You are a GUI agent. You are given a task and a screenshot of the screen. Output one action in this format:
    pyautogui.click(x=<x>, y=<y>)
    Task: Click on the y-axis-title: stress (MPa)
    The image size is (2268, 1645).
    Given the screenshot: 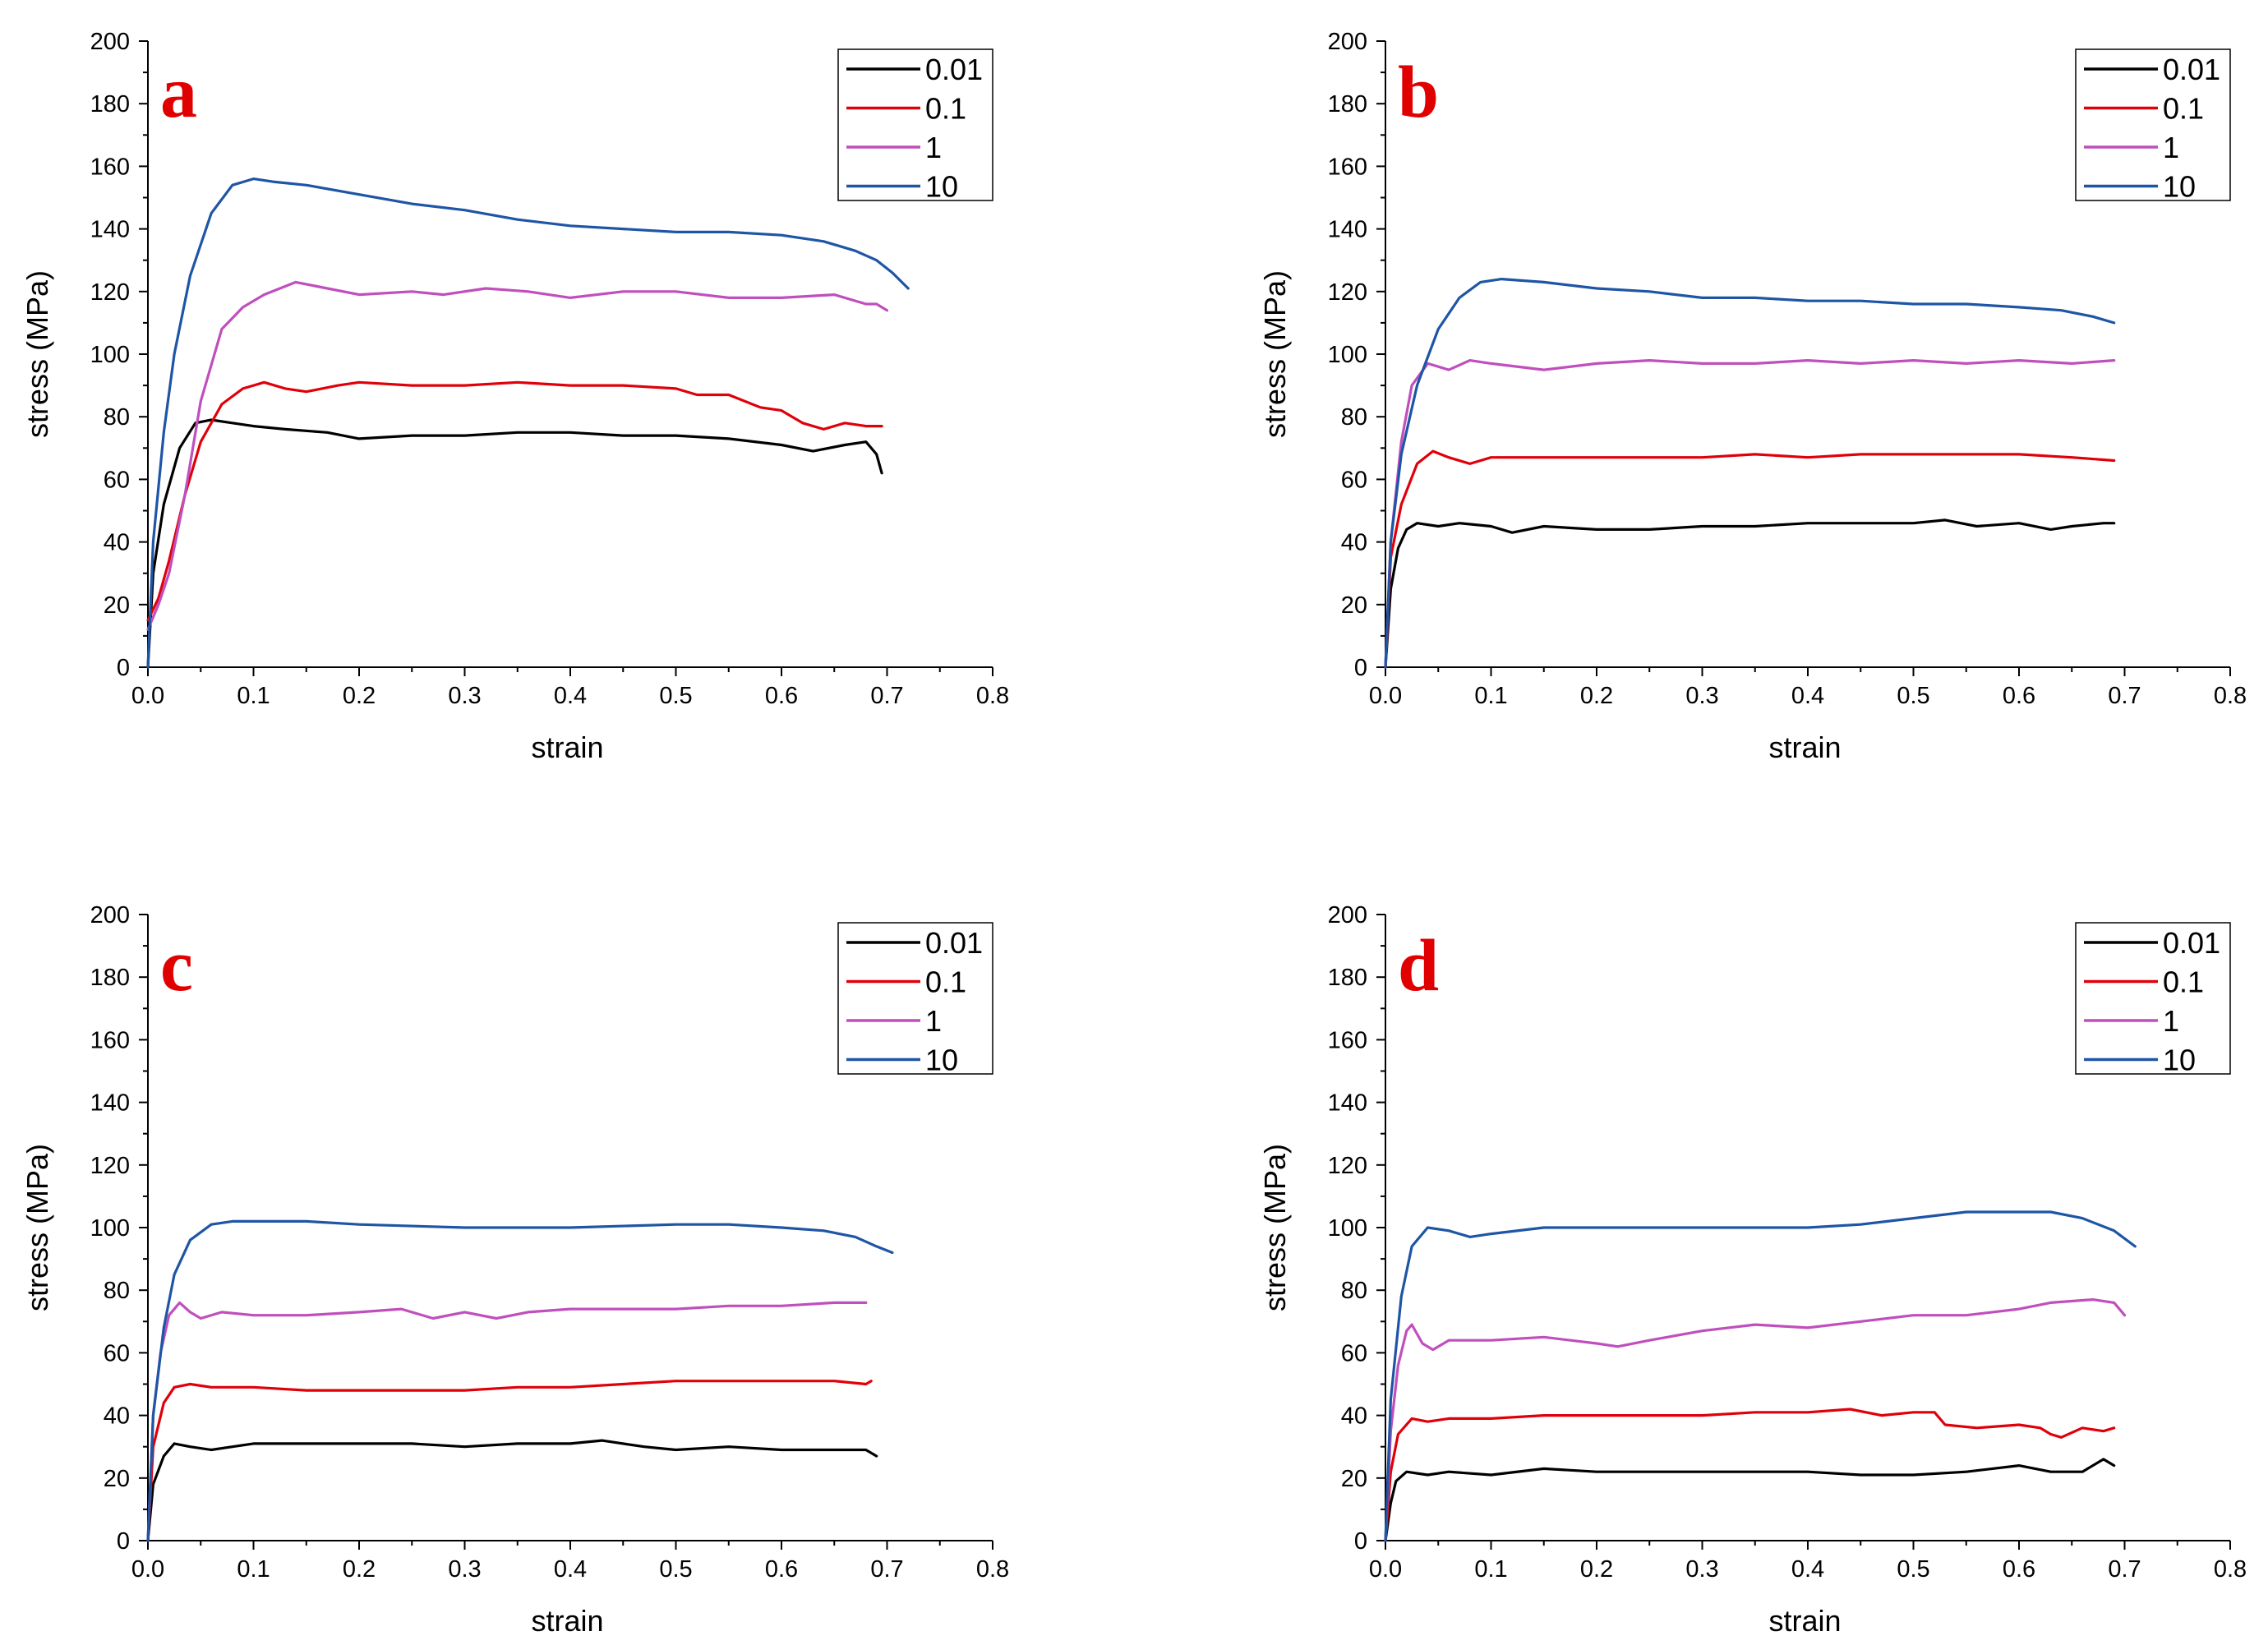 What is the action you would take?
    pyautogui.click(x=38, y=1227)
    